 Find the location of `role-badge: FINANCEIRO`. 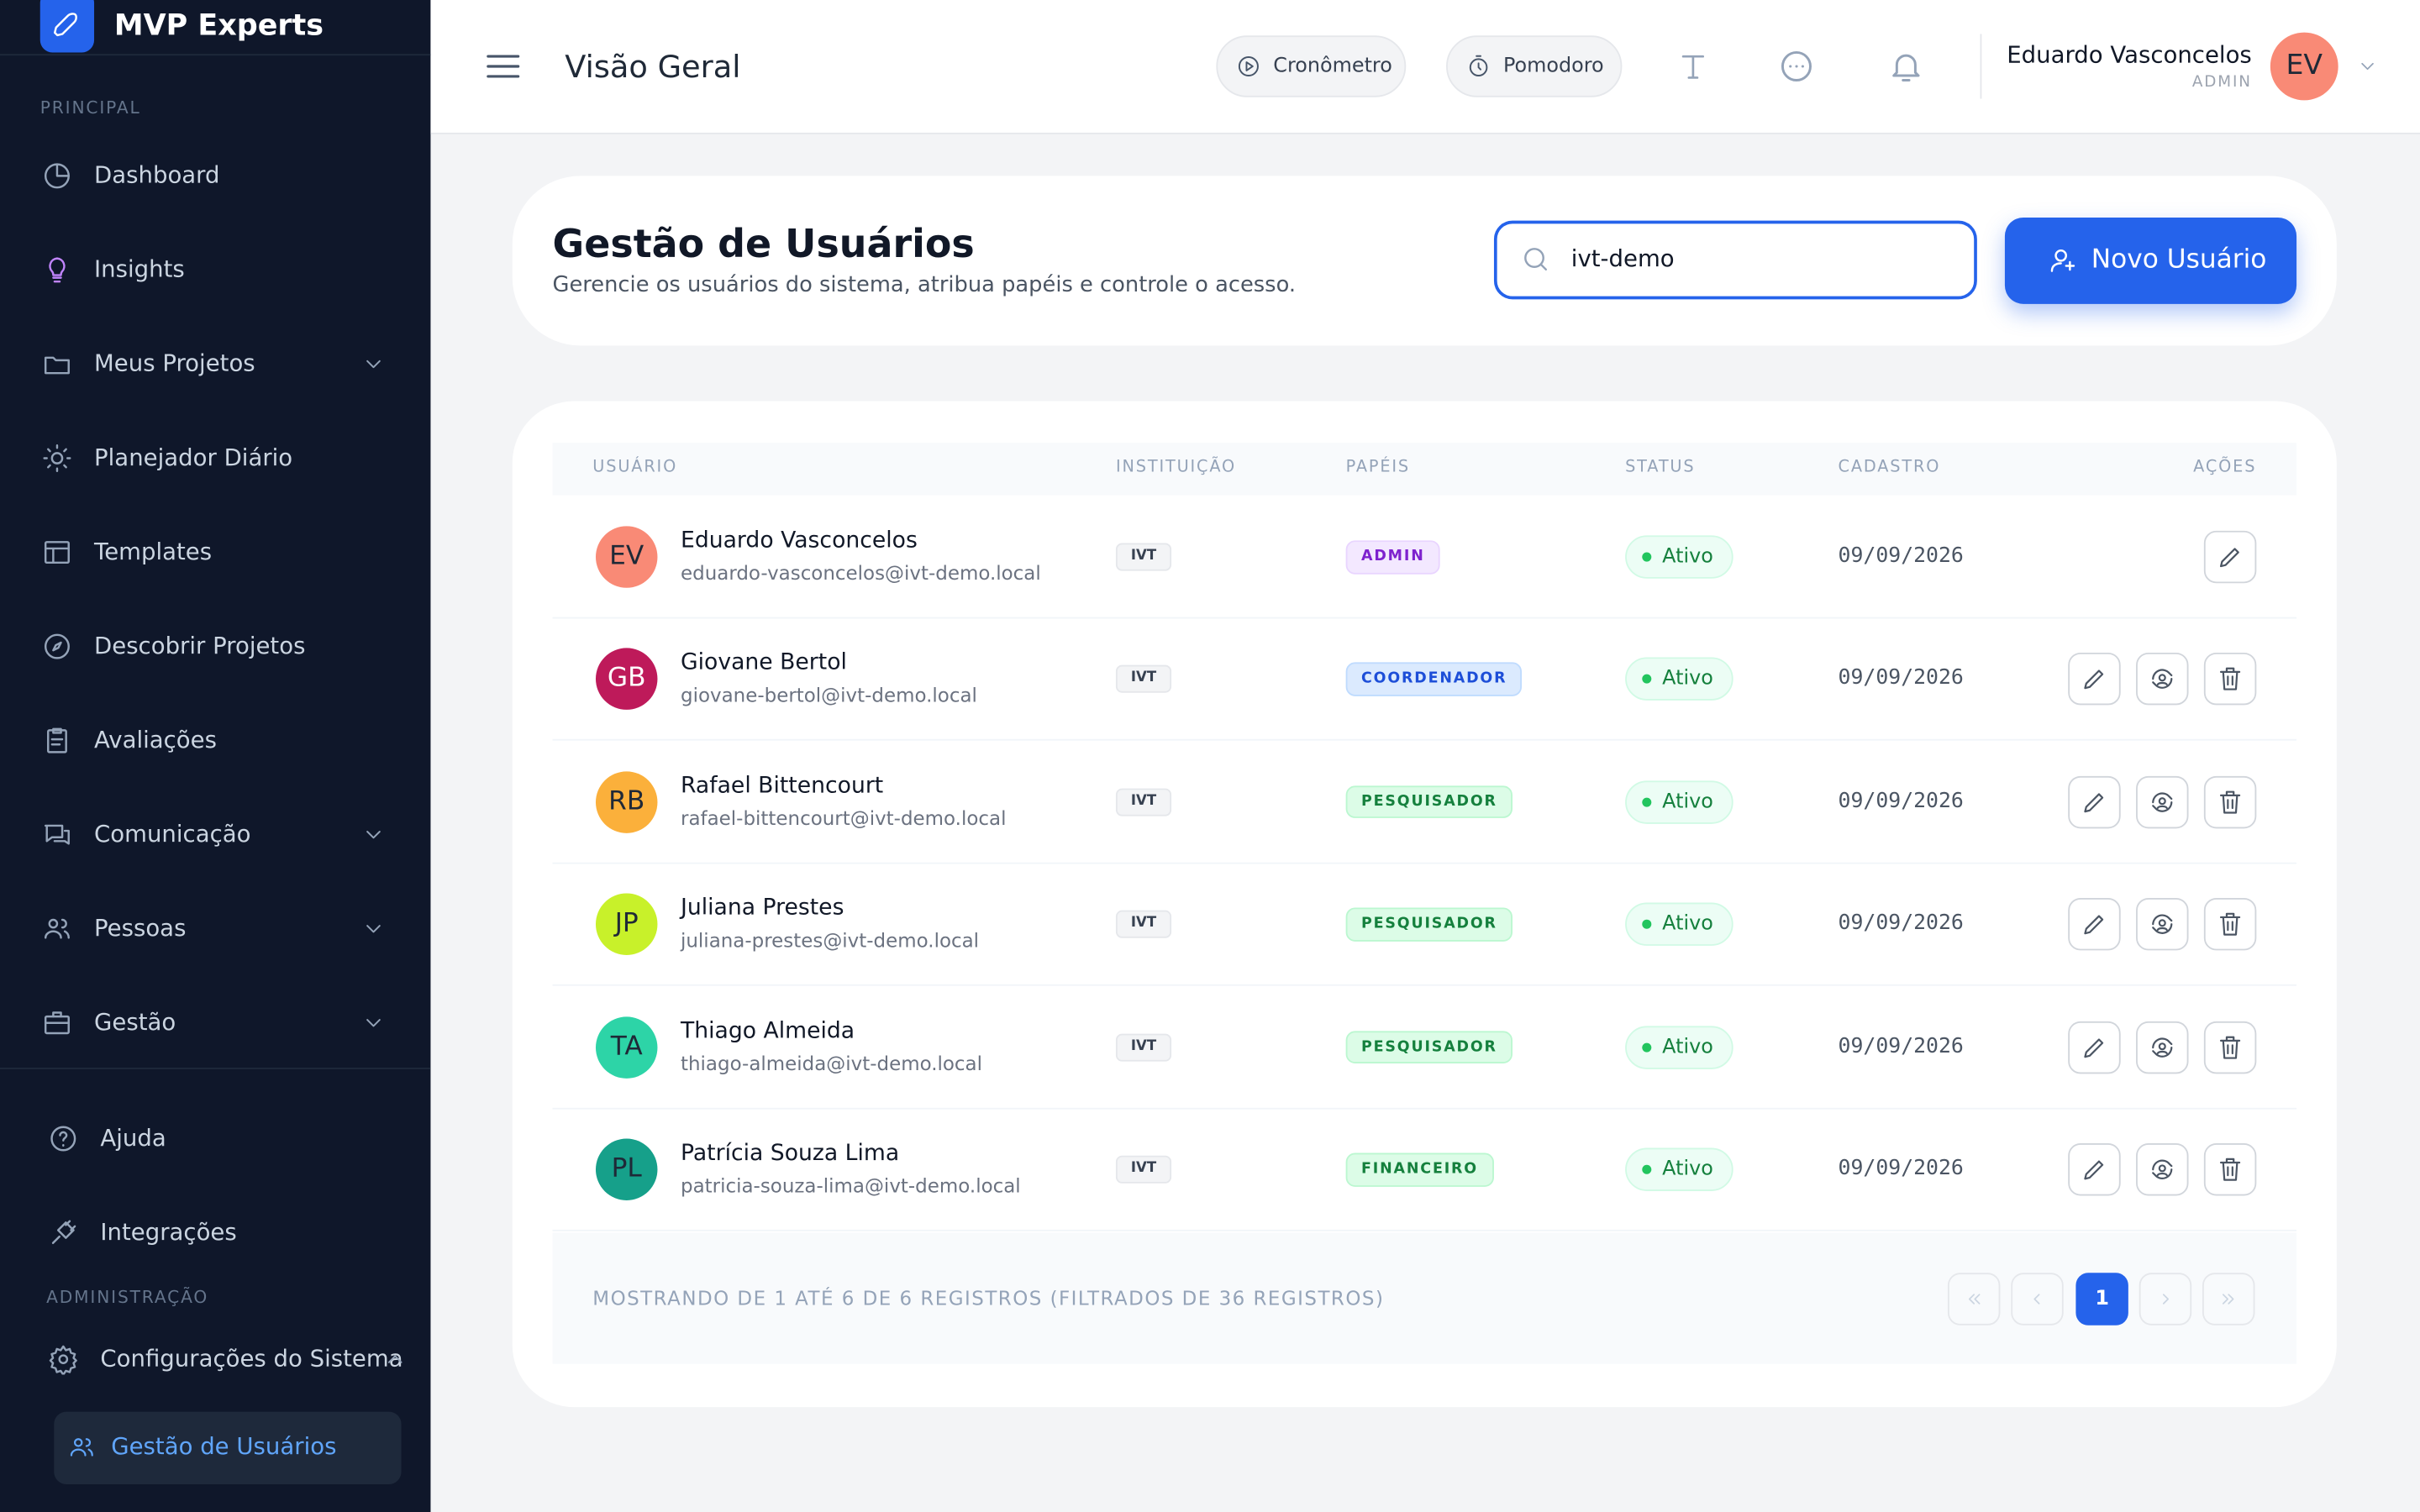

role-badge: FINANCEIRO is located at coordinates (1419, 1169).